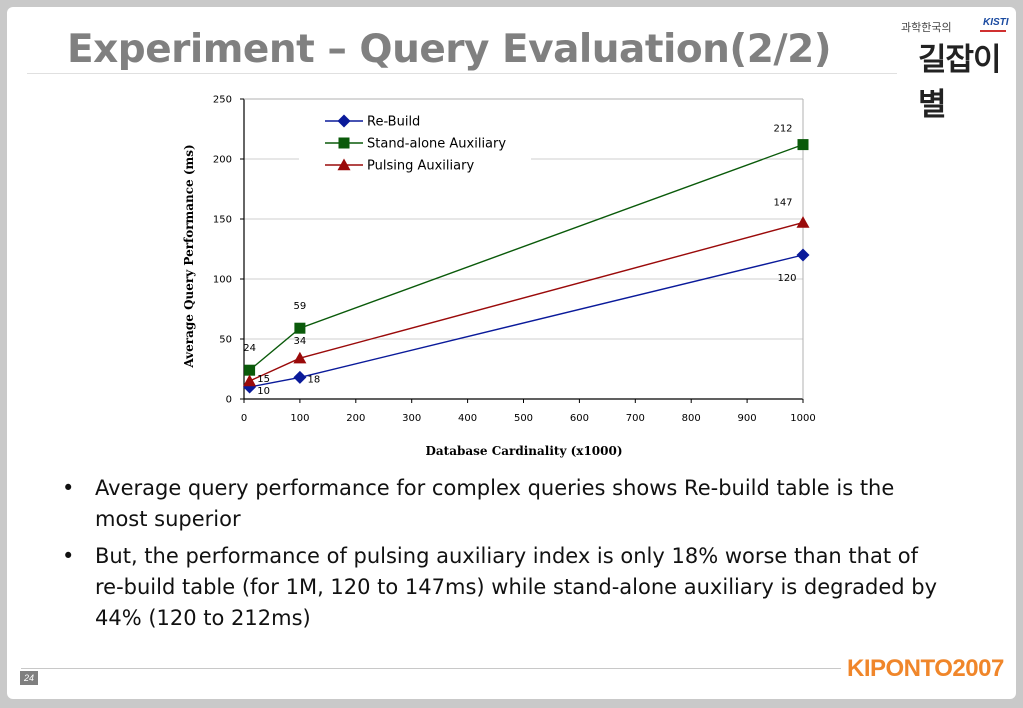 The image size is (1023, 708). I want to click on data-label: 212, so click(782, 129).